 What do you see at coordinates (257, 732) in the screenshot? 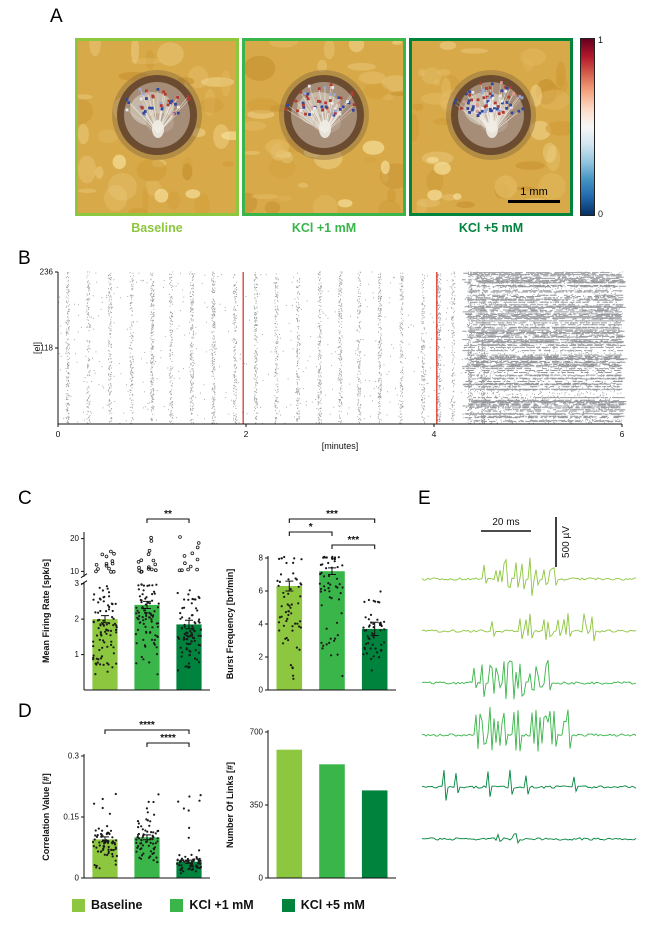
I see `svg-text: 700` at bounding box center [257, 732].